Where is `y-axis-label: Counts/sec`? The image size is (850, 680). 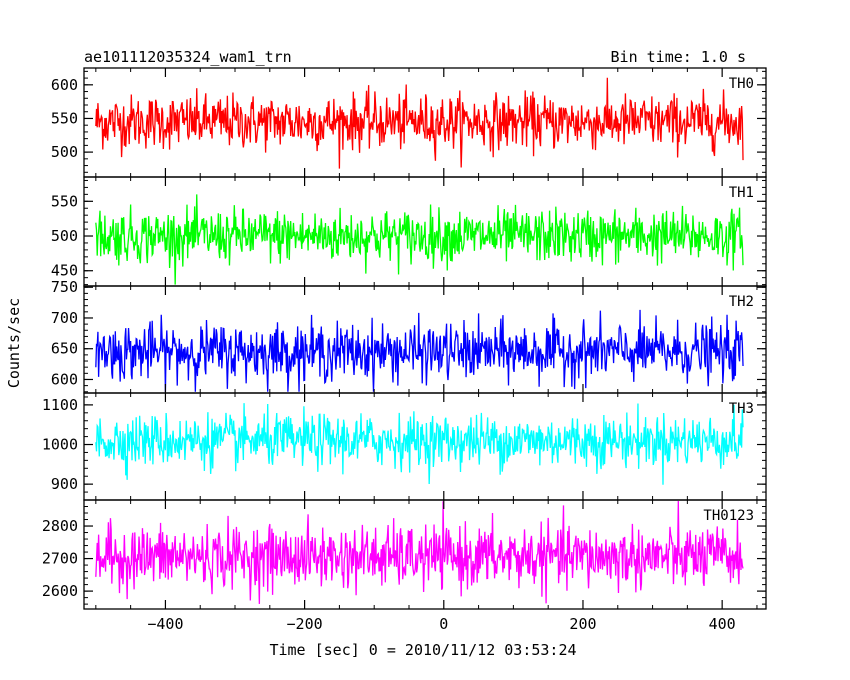
y-axis-label: Counts/sec is located at coordinates (14, 343).